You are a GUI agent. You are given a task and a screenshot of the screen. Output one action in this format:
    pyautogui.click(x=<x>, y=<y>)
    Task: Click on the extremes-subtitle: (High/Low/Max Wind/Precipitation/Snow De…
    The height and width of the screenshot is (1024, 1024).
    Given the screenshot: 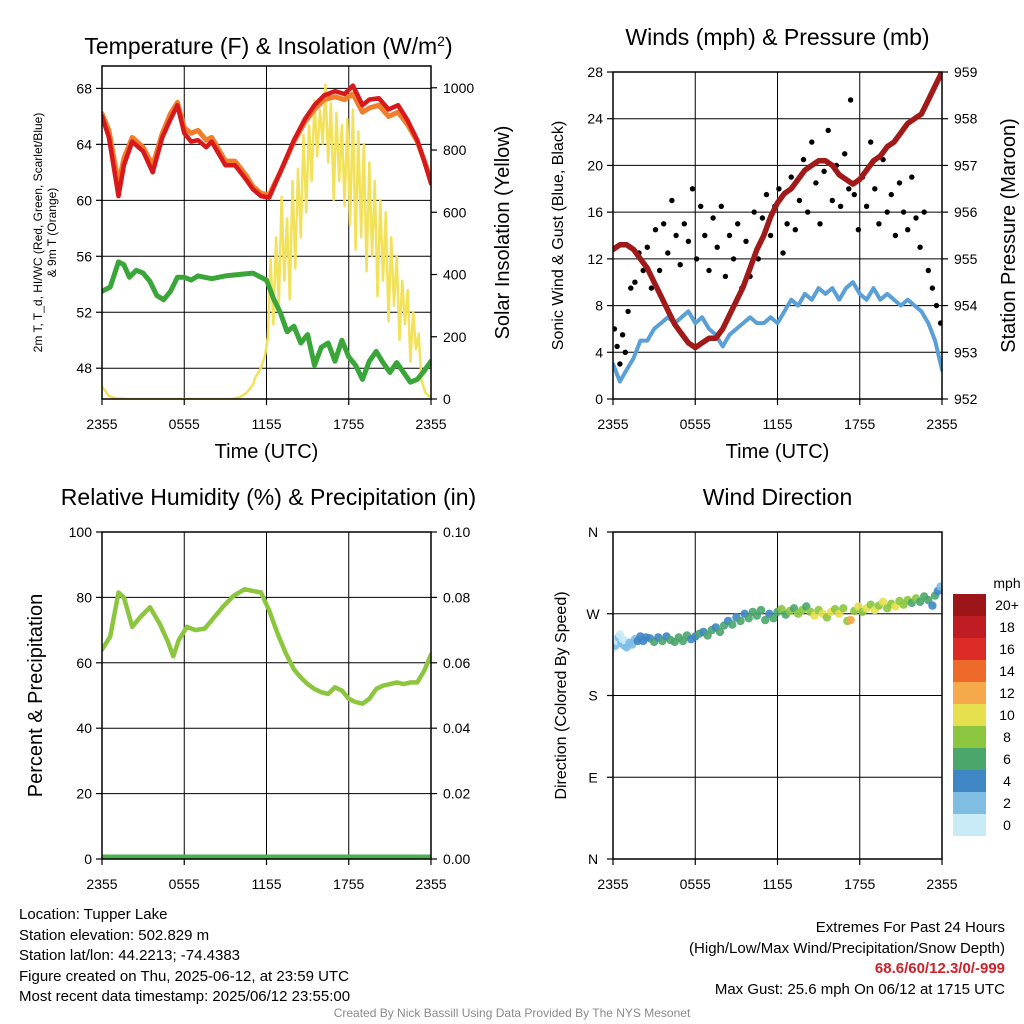 What is the action you would take?
    pyautogui.click(x=847, y=948)
    